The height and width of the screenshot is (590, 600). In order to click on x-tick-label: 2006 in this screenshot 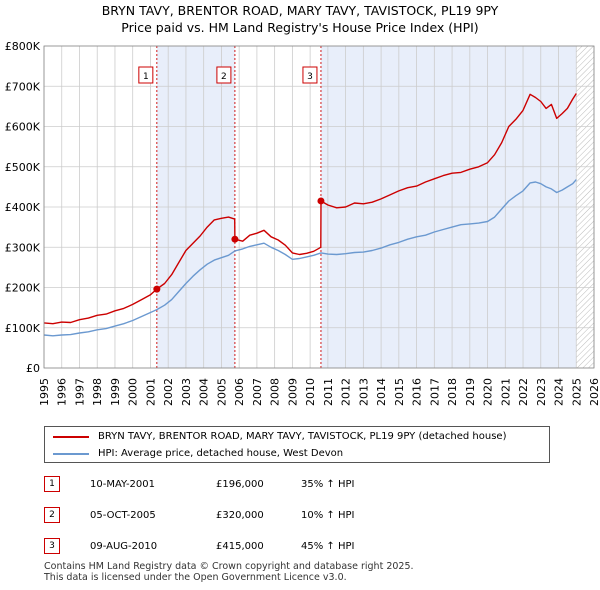, I will do `click(239, 392)`.